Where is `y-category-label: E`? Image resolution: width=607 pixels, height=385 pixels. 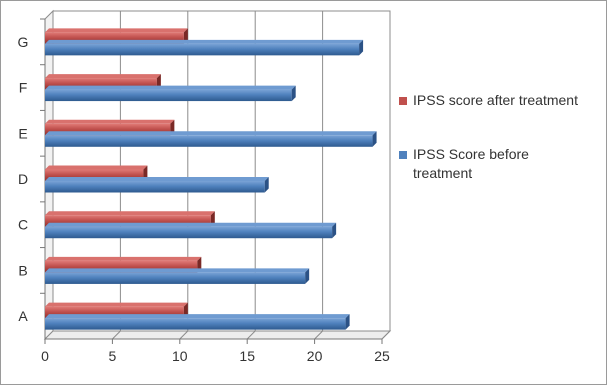
y-category-label: E is located at coordinates (22, 133).